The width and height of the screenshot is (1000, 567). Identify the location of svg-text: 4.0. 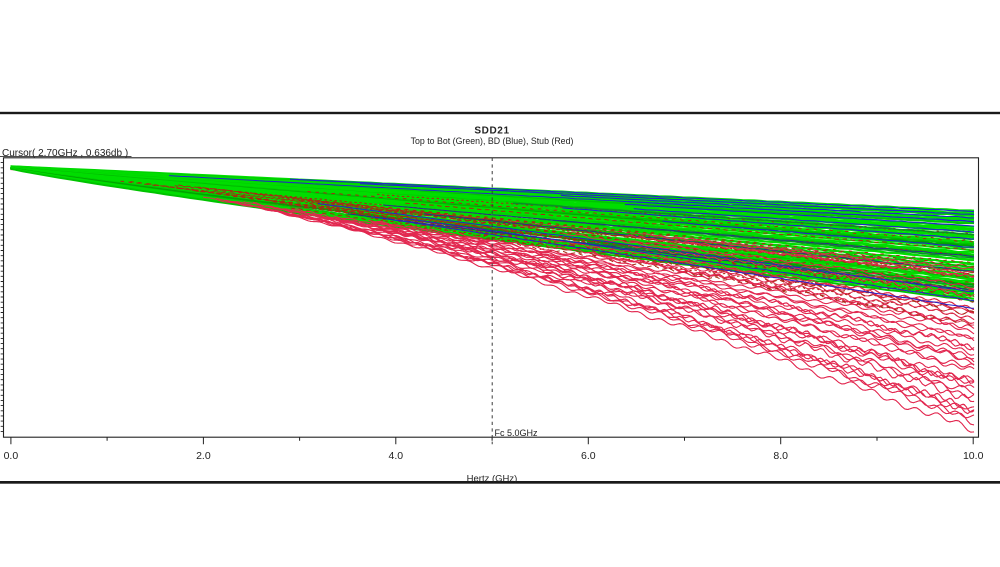
(395, 456).